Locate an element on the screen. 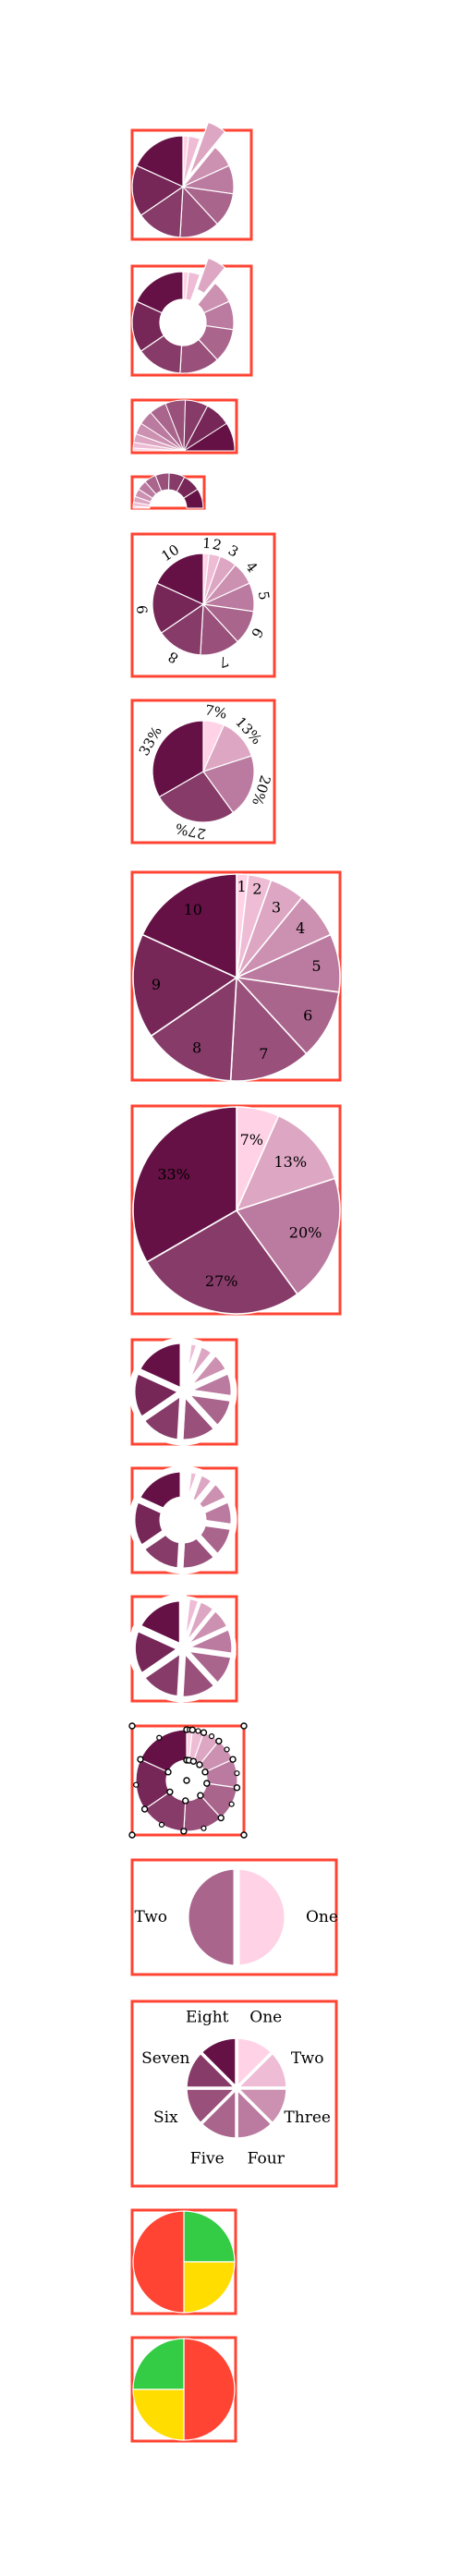  slice-label: Six is located at coordinates (165, 2117).